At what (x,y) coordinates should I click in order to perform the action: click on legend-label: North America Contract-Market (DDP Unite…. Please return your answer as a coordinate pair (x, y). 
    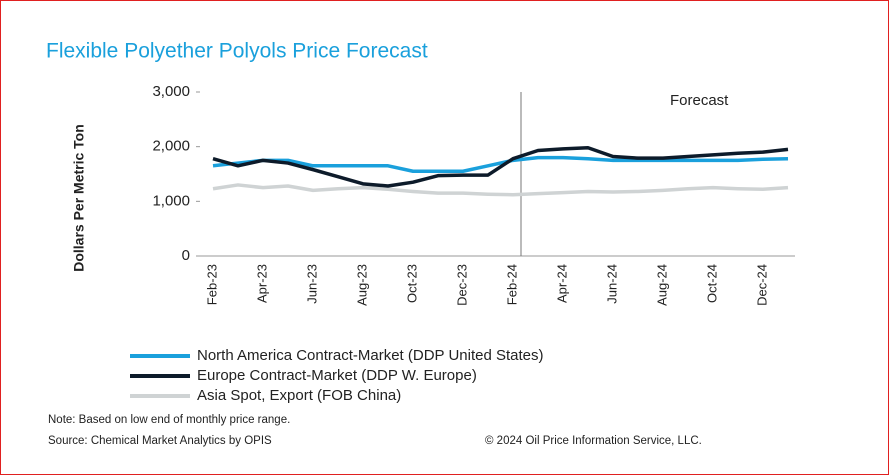
    Looking at the image, I should click on (370, 355).